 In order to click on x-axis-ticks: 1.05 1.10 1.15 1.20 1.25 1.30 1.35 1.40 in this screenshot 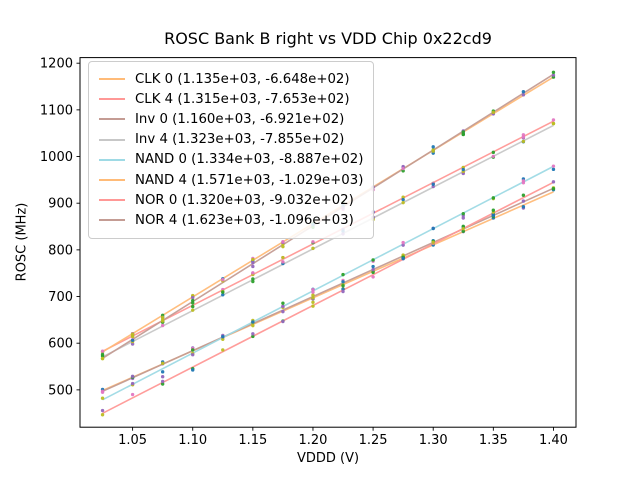, I will do `click(343, 437)`.